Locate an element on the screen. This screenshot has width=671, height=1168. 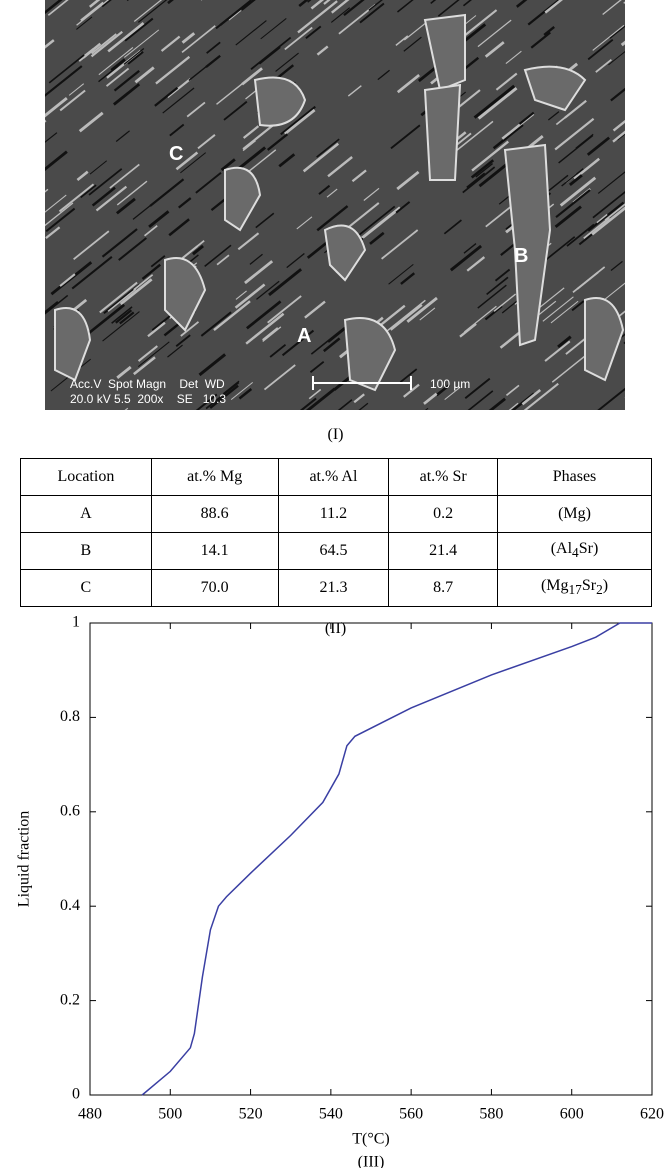
table-row: A 88.6 11.2 0.2 (Mg) is located at coordinates (336, 514).